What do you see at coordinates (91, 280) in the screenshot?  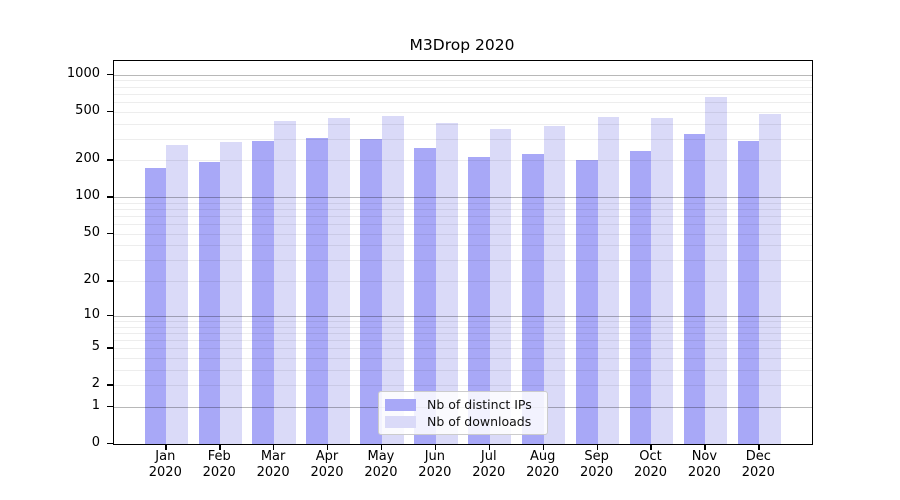 I see `y-tick-label: 20` at bounding box center [91, 280].